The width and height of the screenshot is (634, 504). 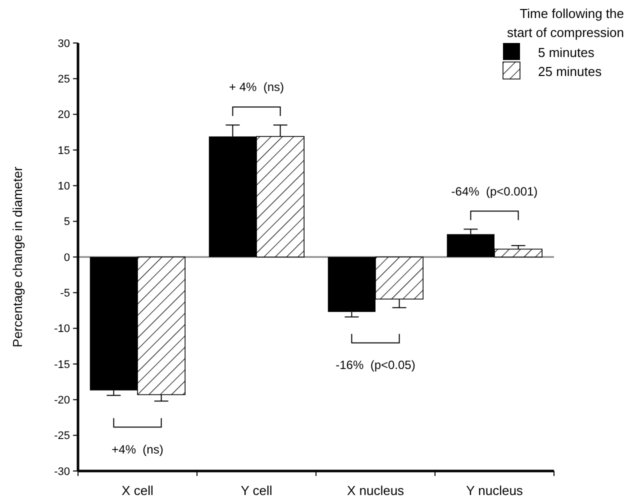 I want to click on y-tick-label: -5, so click(x=65, y=294).